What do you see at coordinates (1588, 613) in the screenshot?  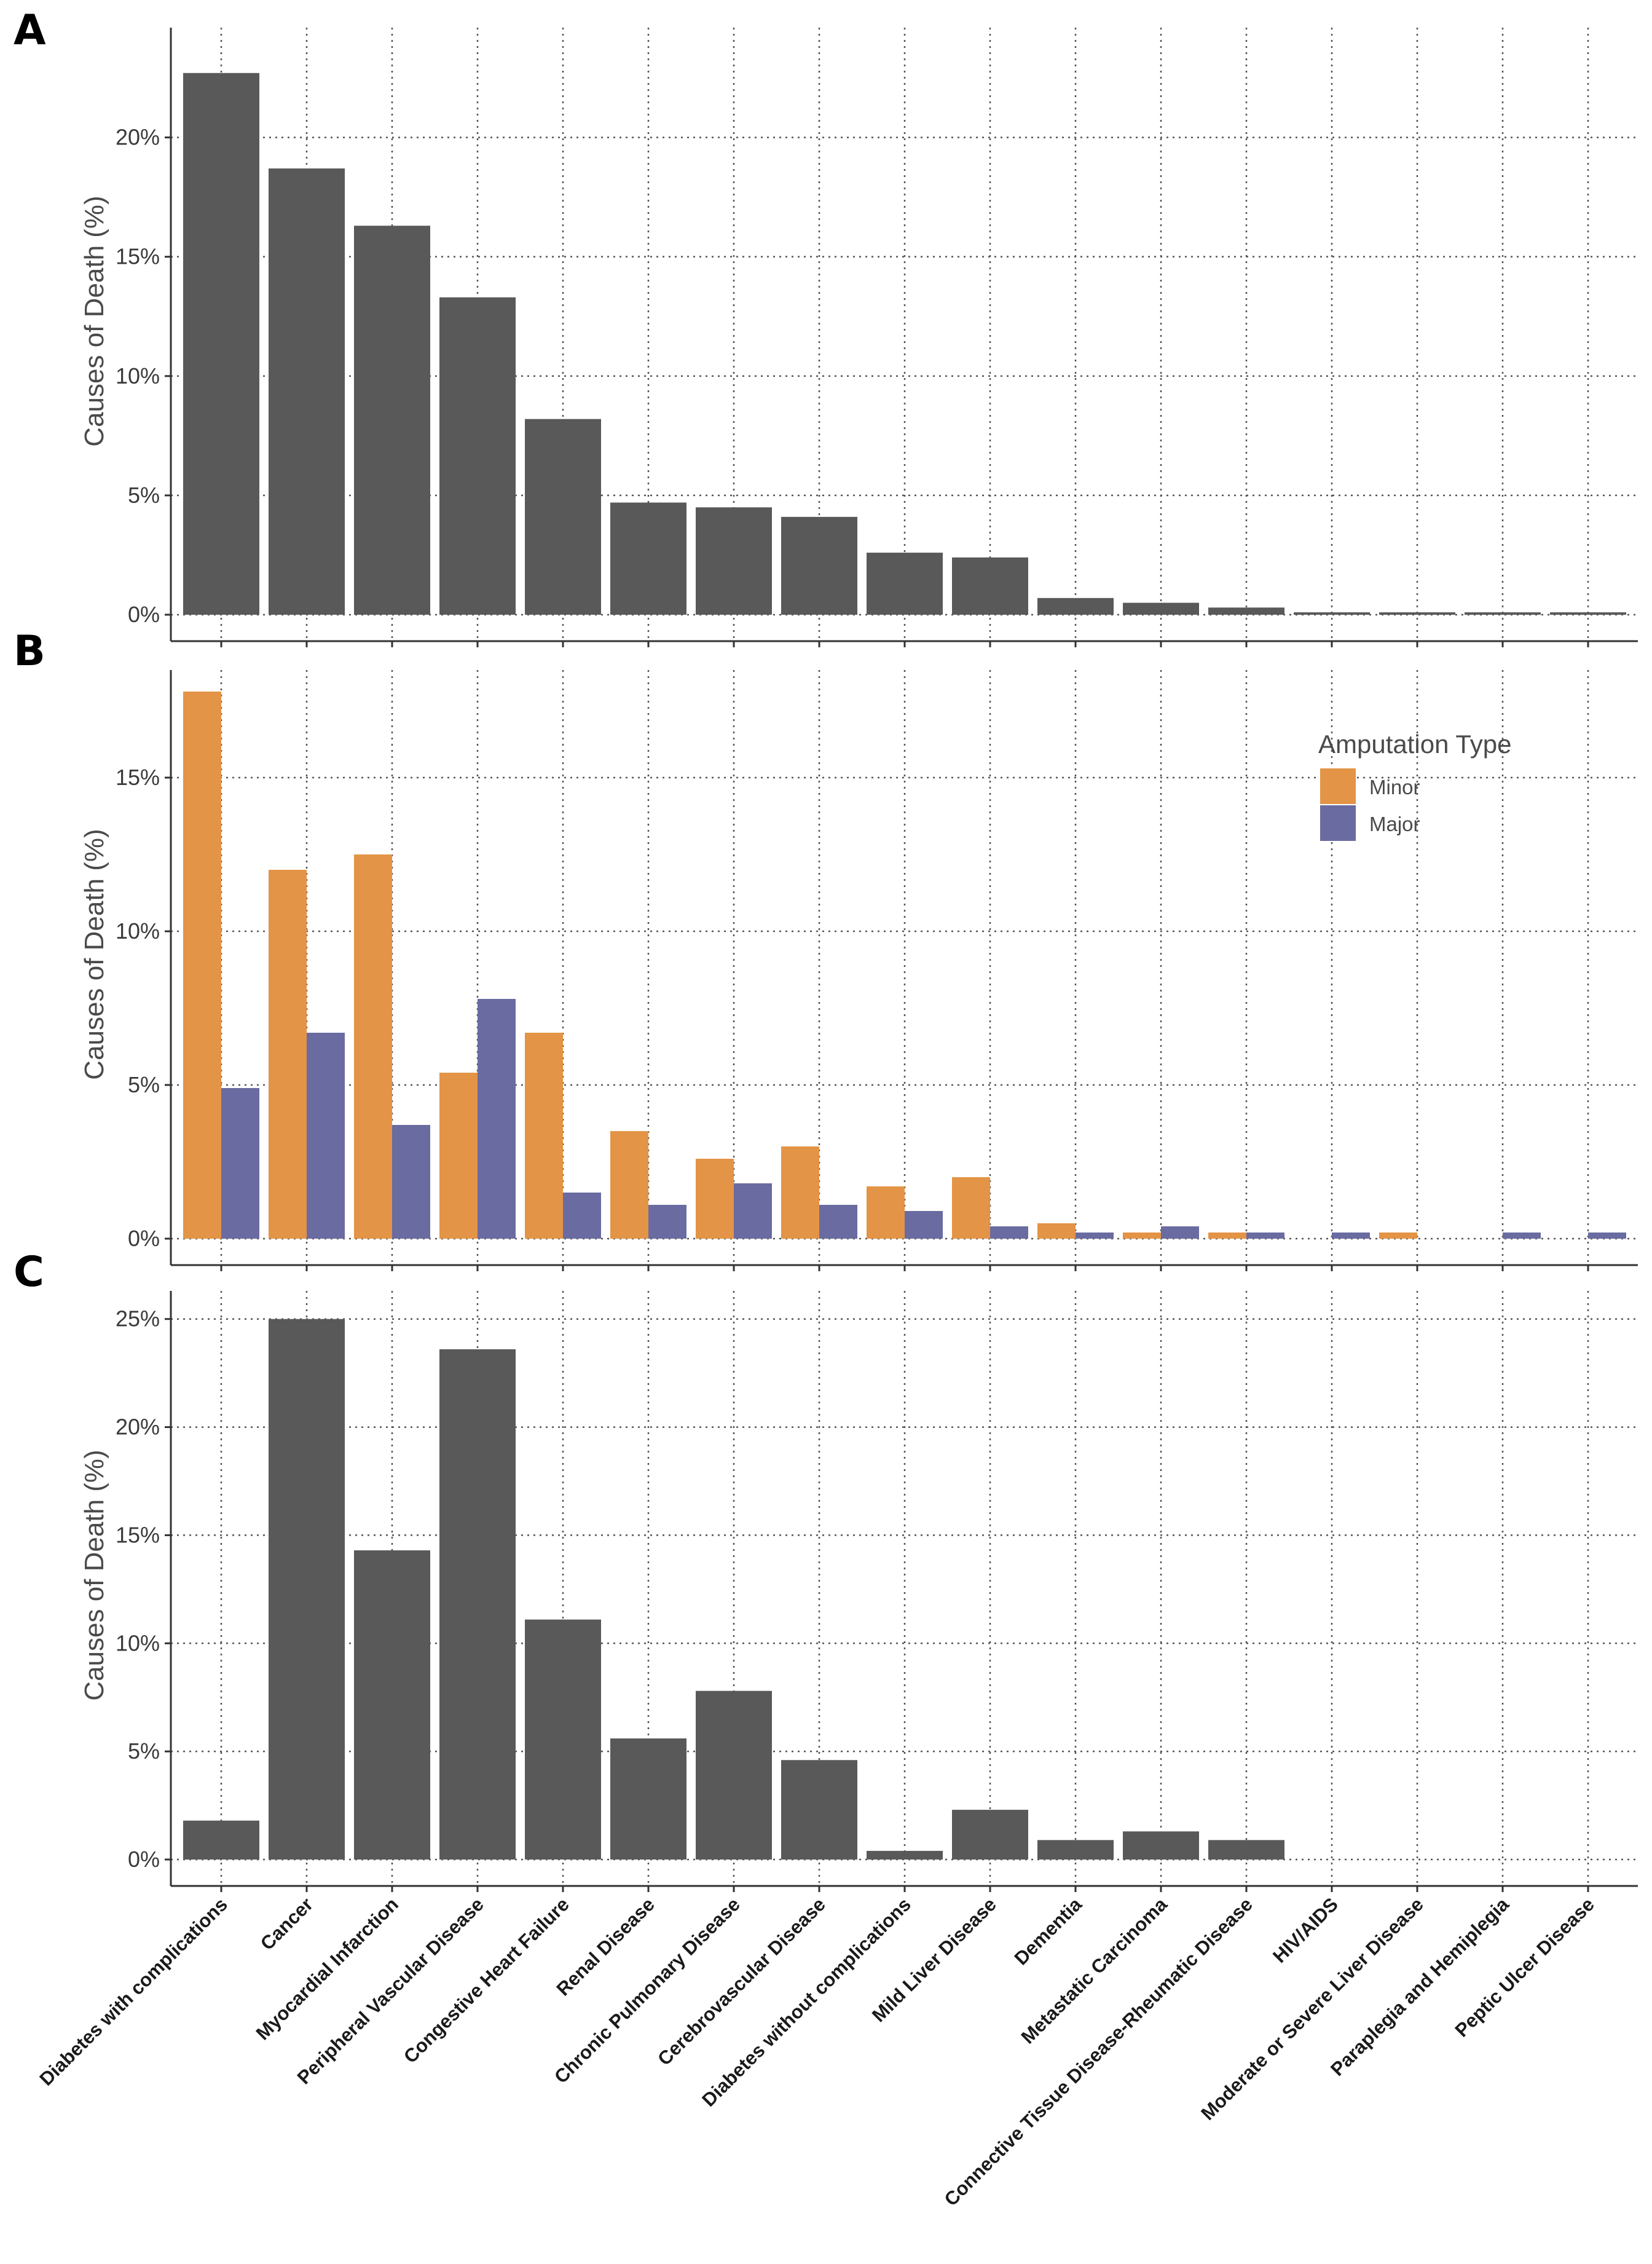 I see `bar-peptic-ulcer-disease` at bounding box center [1588, 613].